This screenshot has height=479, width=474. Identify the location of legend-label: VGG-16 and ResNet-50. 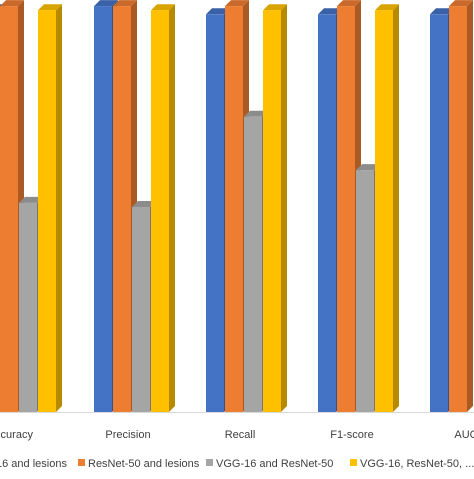
(274, 464).